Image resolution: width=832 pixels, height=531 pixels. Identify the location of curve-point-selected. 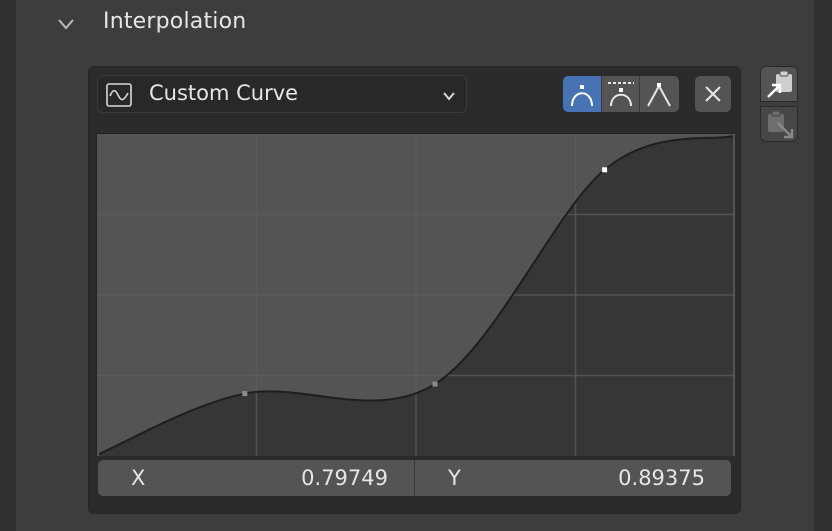
(605, 170).